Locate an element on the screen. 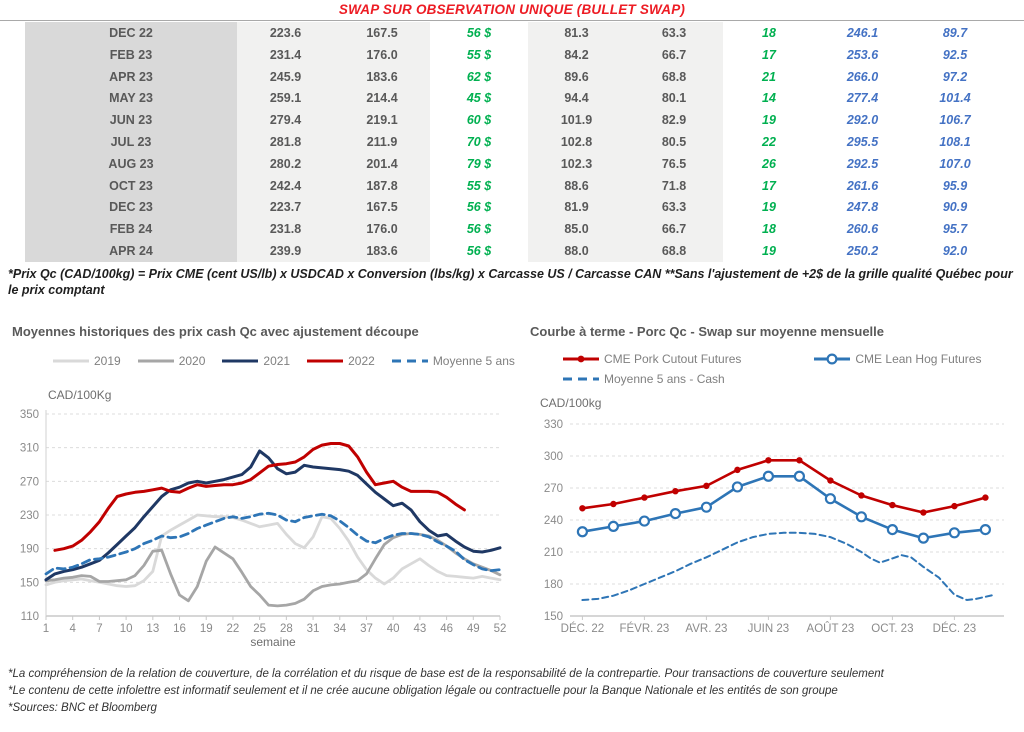 The height and width of the screenshot is (732, 1024). price-us-cell-2: 71.8 is located at coordinates (674, 185).